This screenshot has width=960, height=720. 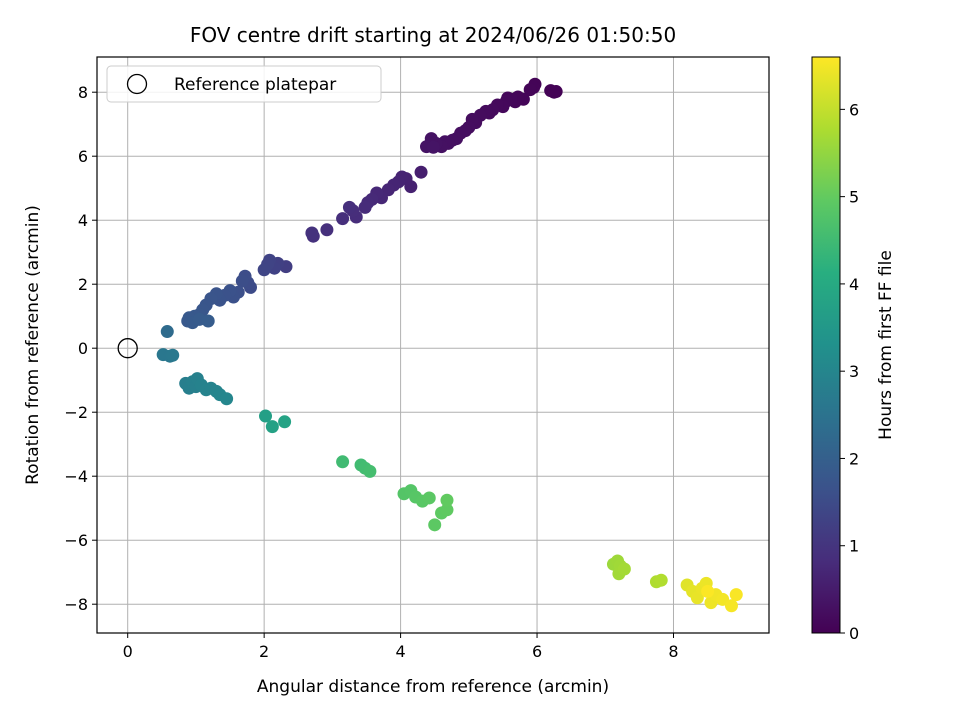 What do you see at coordinates (673, 651) in the screenshot?
I see `x-tick-label: 8` at bounding box center [673, 651].